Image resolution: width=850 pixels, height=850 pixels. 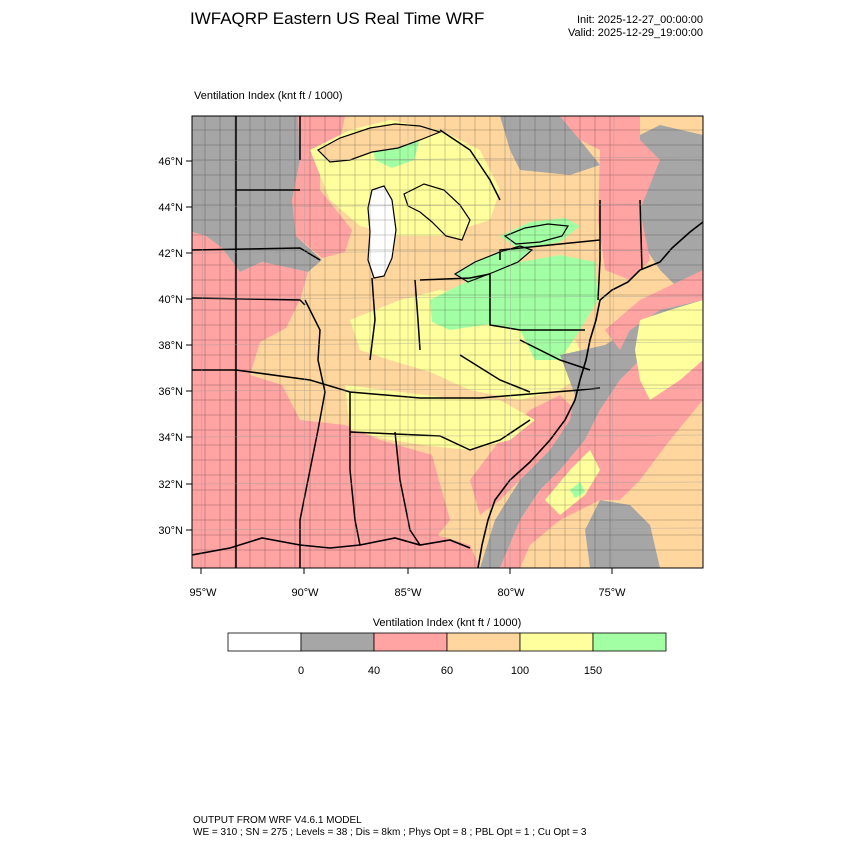 What do you see at coordinates (374, 671) in the screenshot?
I see `colorbar-tick-label: 40` at bounding box center [374, 671].